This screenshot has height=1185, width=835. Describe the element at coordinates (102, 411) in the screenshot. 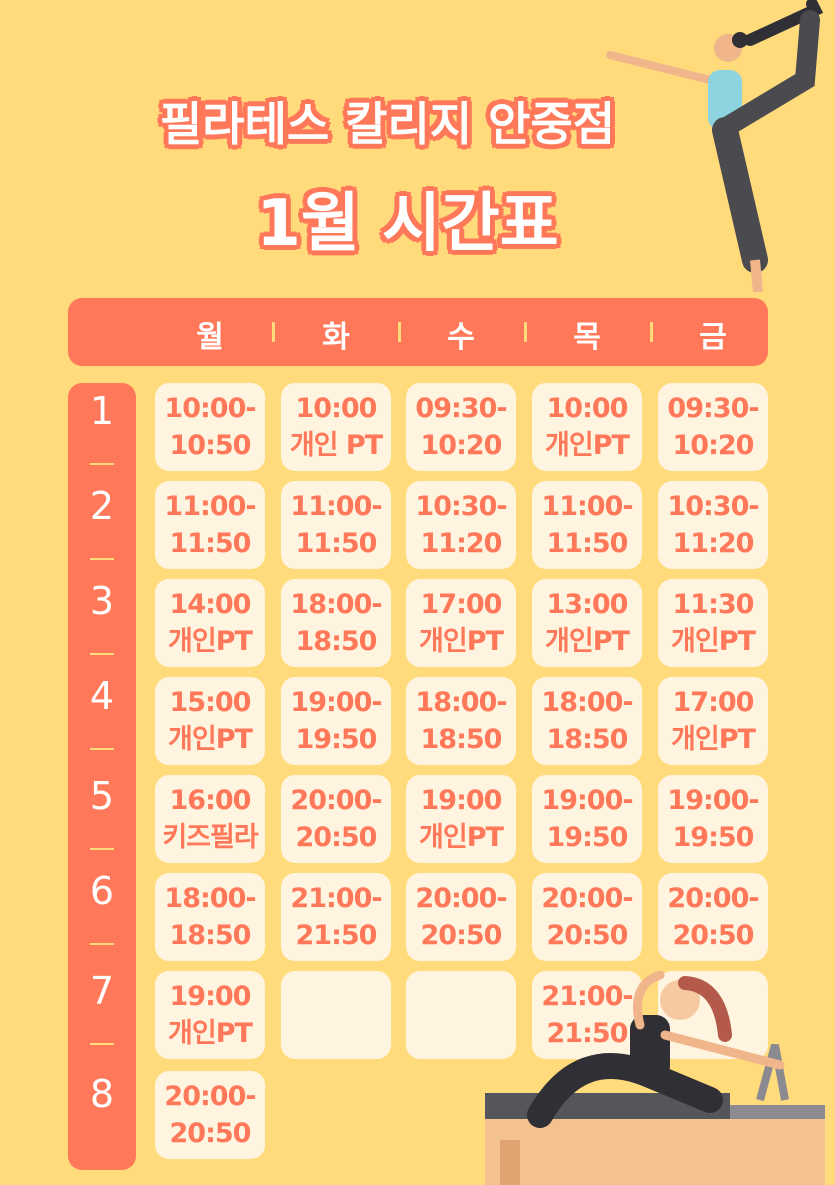

I see `period-number: 1` at that location.